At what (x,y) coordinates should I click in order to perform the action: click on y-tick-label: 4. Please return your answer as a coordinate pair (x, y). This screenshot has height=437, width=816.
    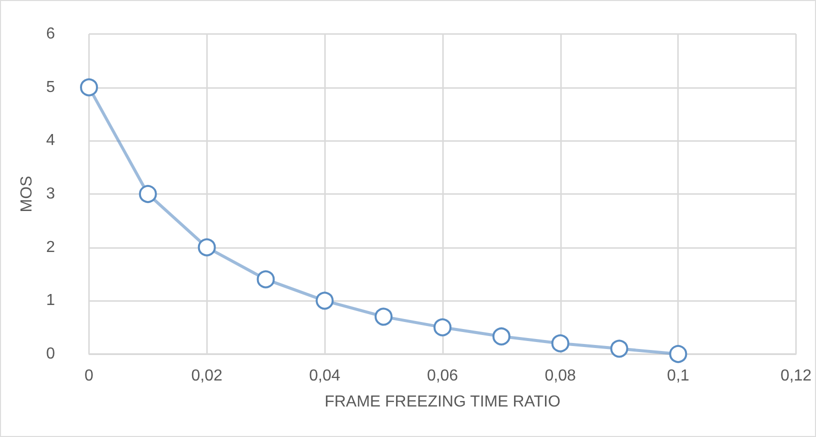
    Looking at the image, I should click on (51, 141).